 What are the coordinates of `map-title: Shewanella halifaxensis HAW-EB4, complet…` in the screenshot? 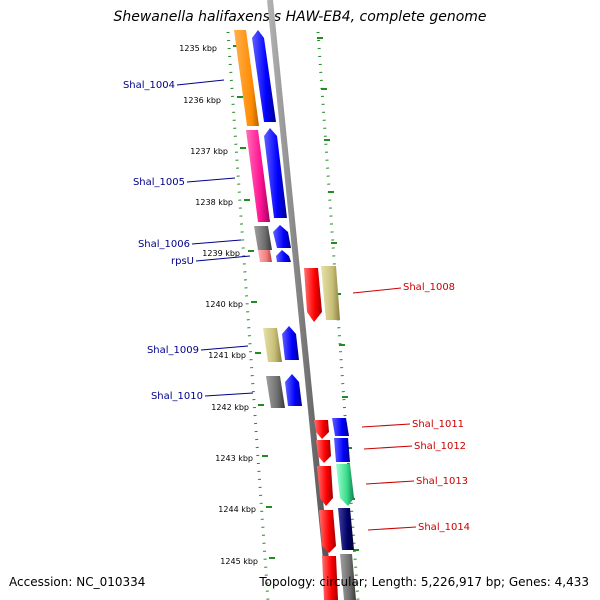 It's located at (300, 17).